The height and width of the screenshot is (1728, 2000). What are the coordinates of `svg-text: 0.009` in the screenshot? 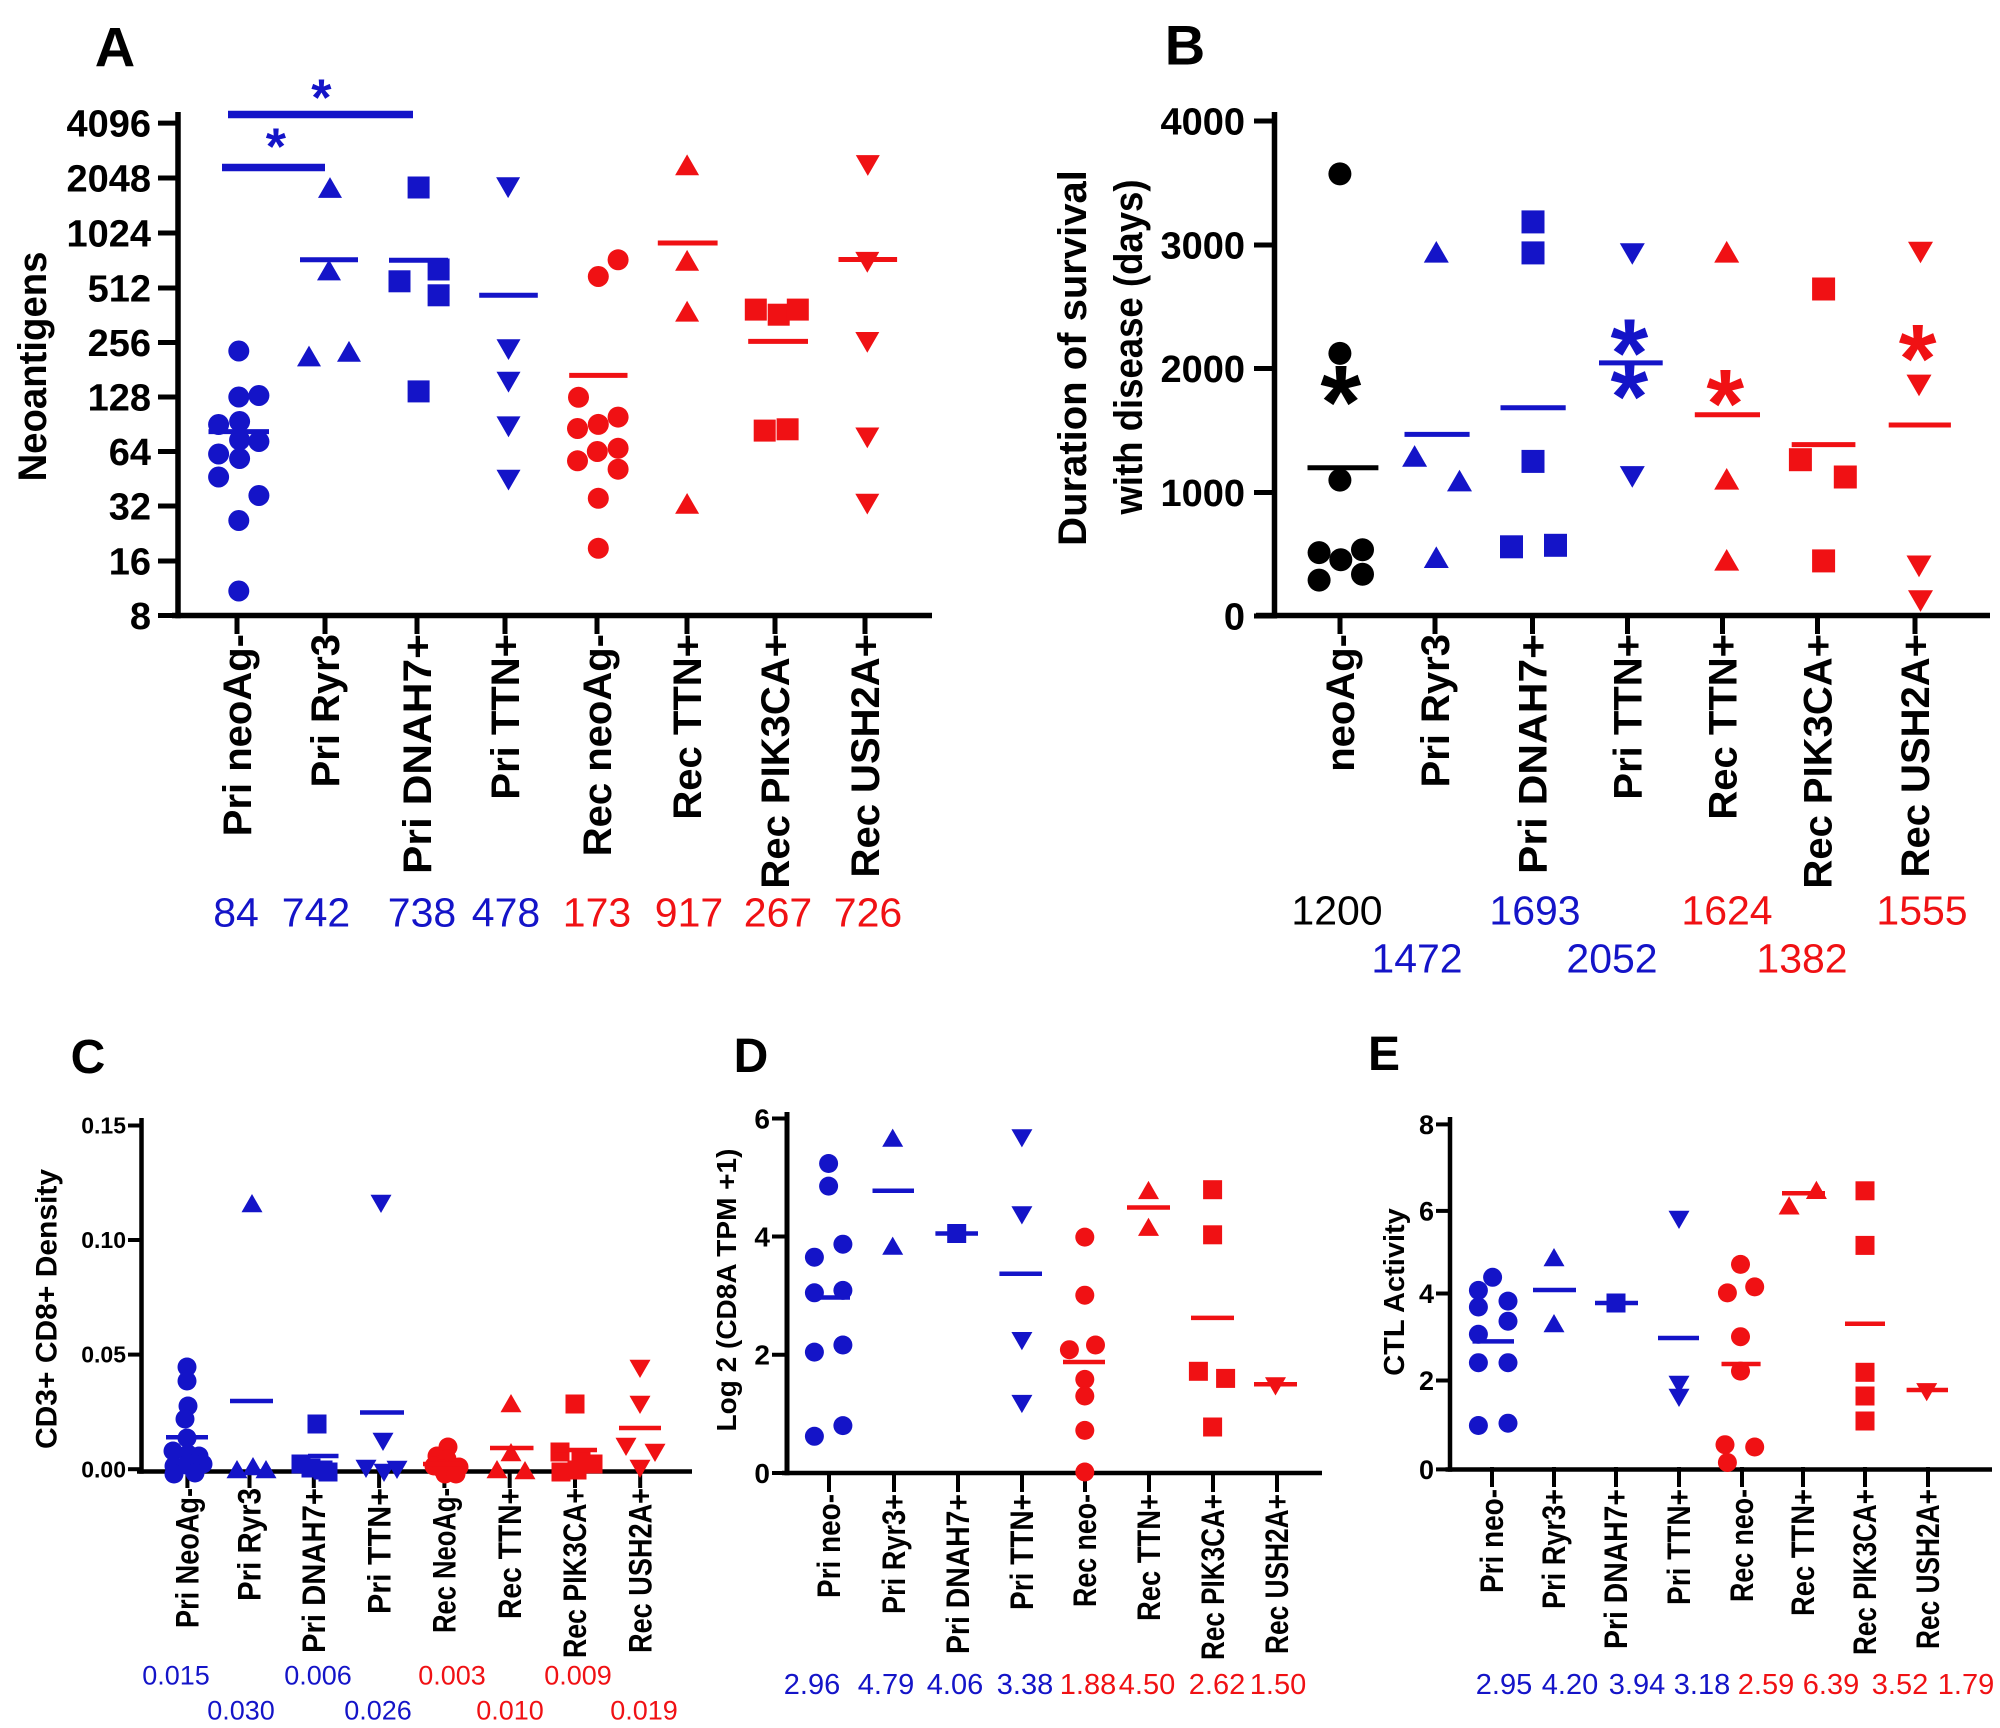 It's located at (578, 1675).